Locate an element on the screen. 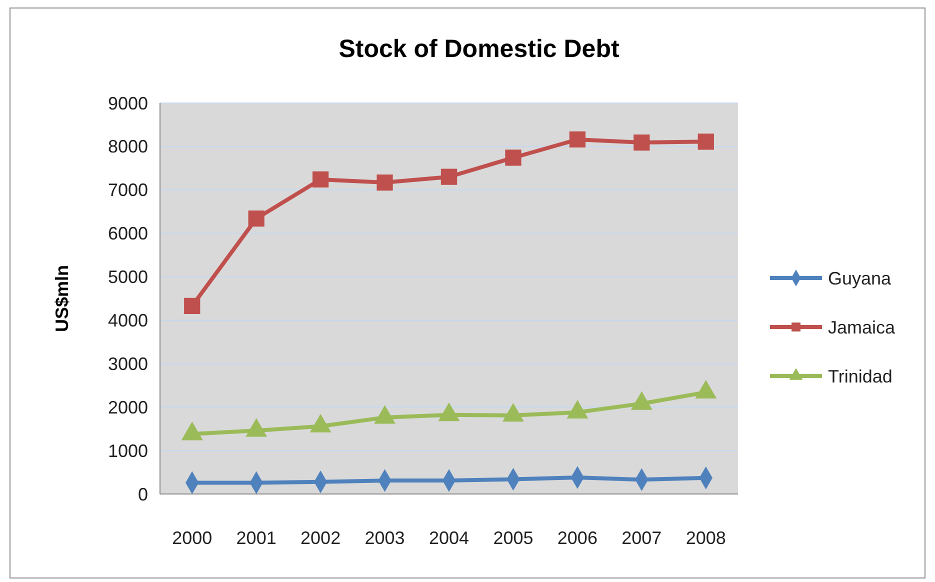 The image size is (935, 582). x-tick-label: 2002 is located at coordinates (320, 538).